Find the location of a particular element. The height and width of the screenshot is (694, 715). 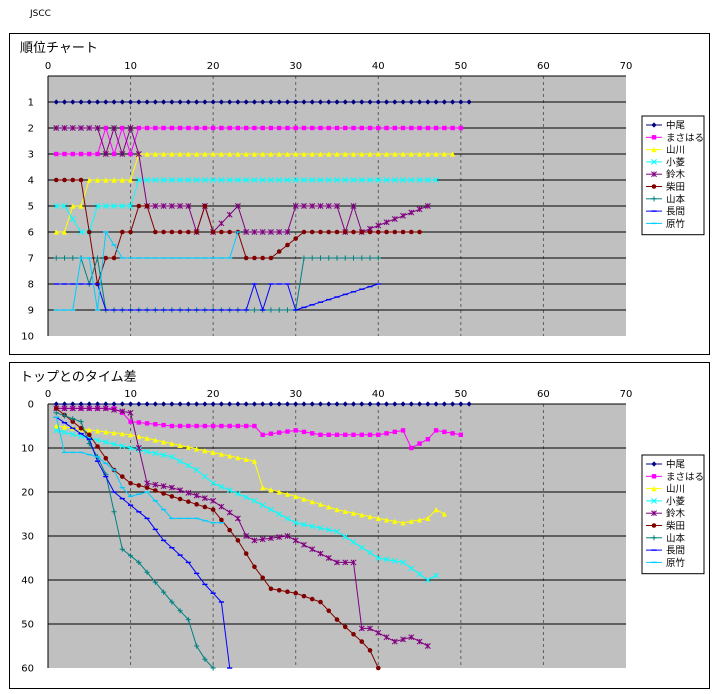

x-tick-label: 40 is located at coordinates (378, 394).